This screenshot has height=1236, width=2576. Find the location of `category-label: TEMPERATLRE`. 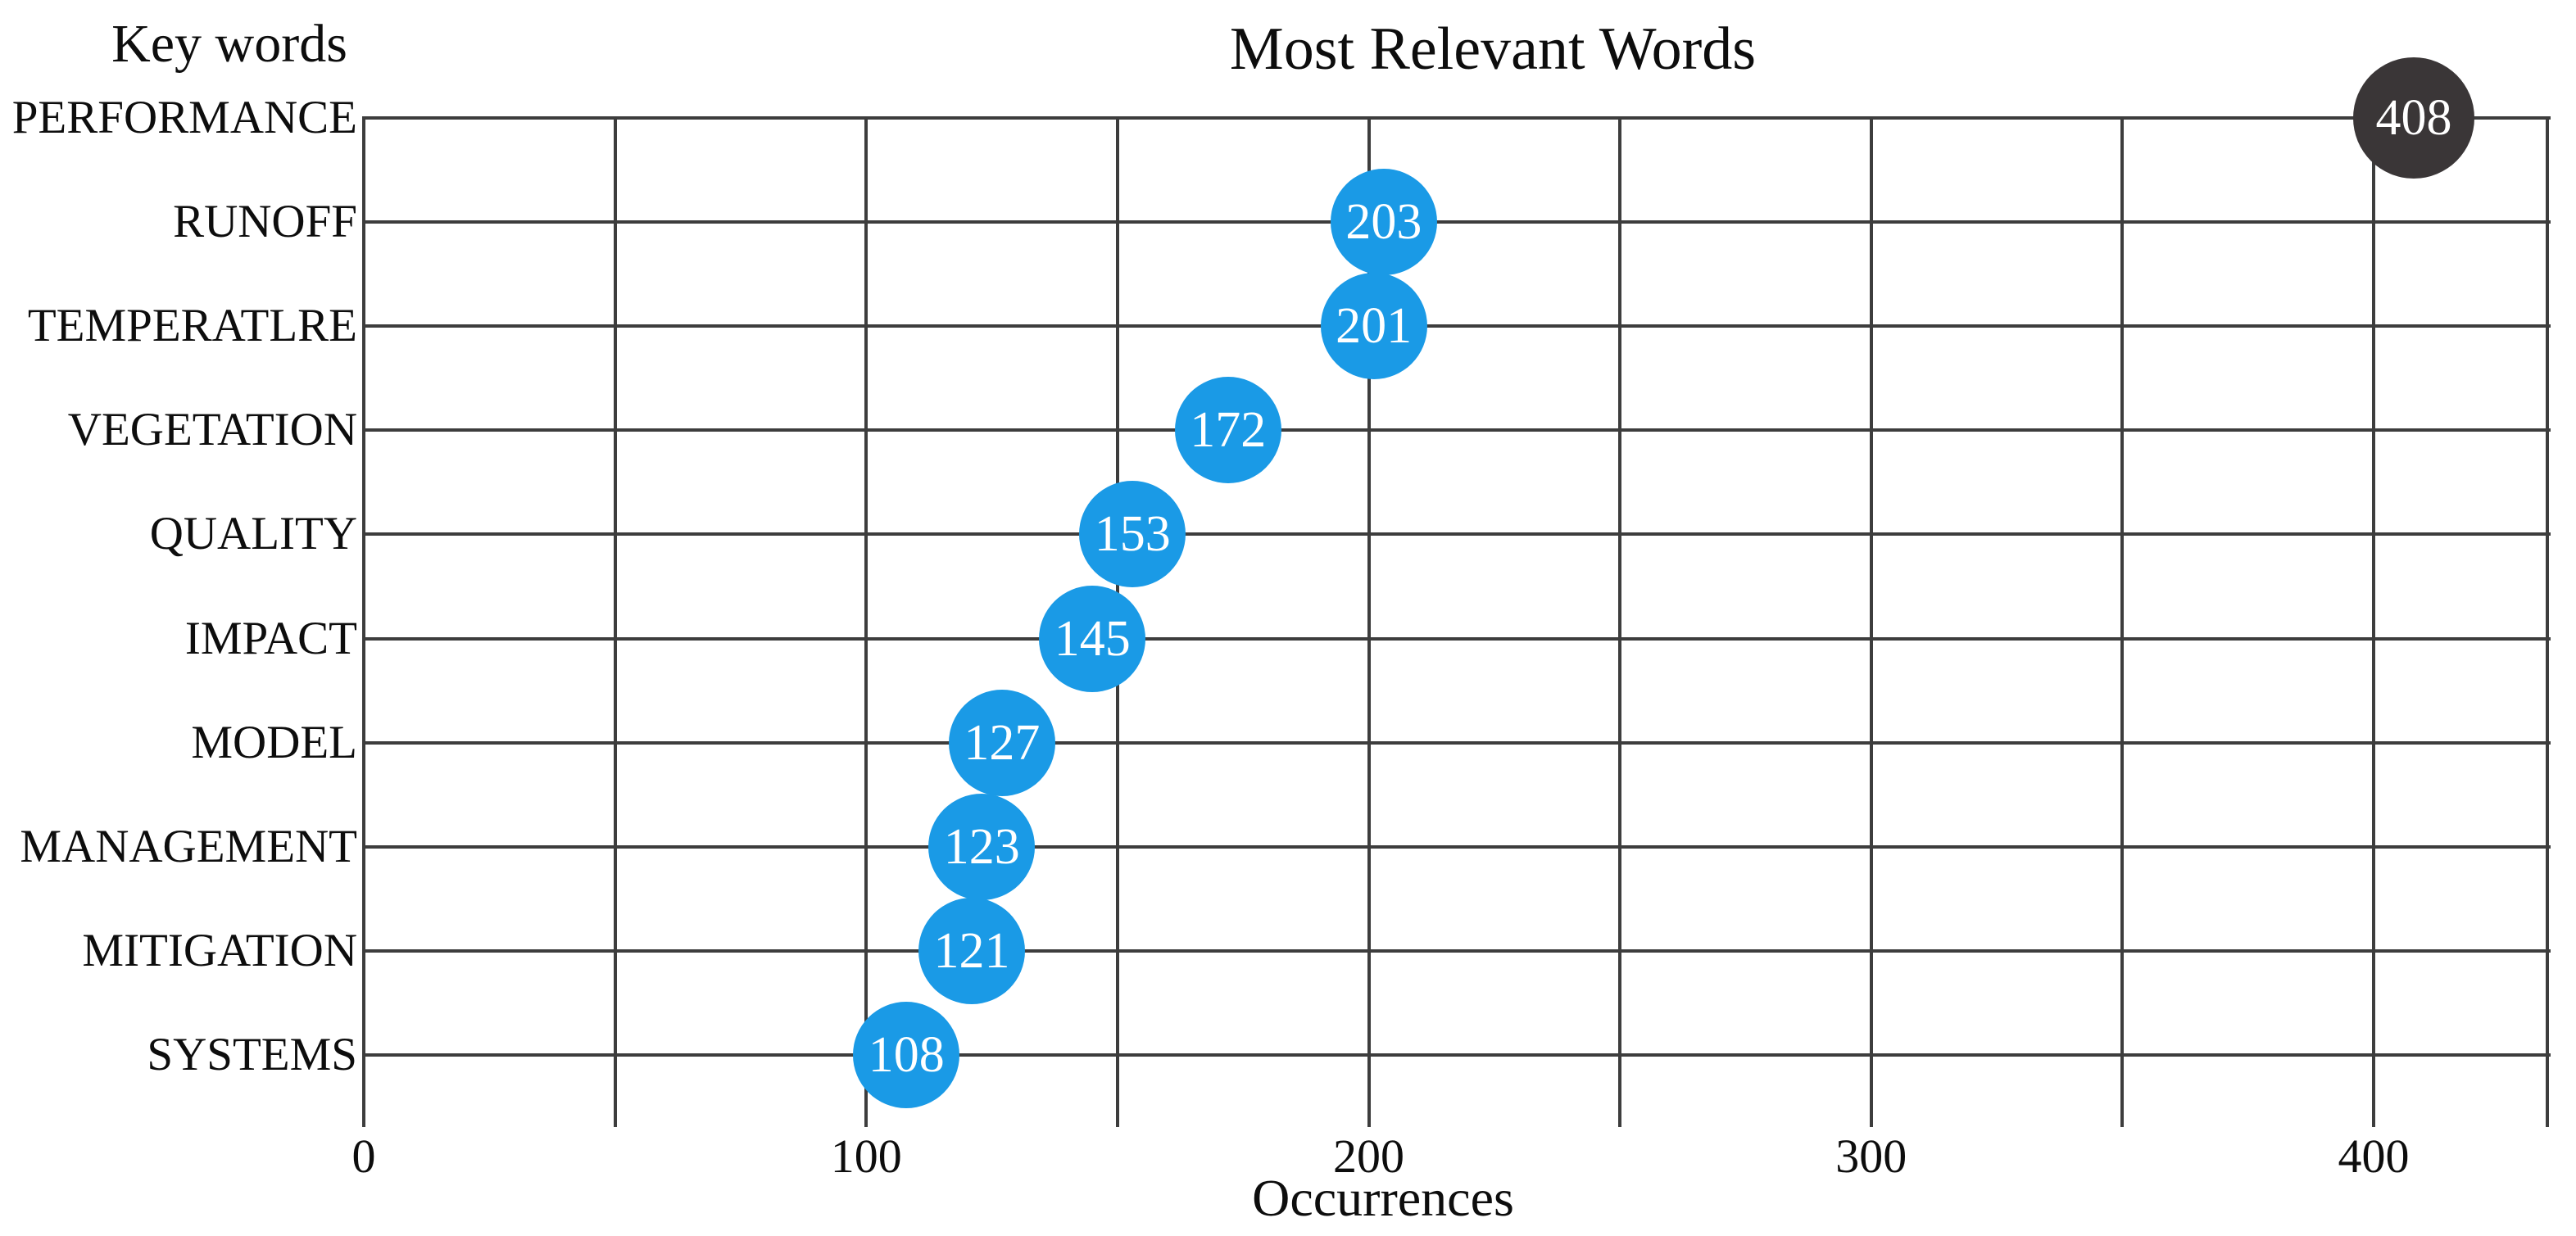

category-label: TEMPERATLRE is located at coordinates (192, 326).